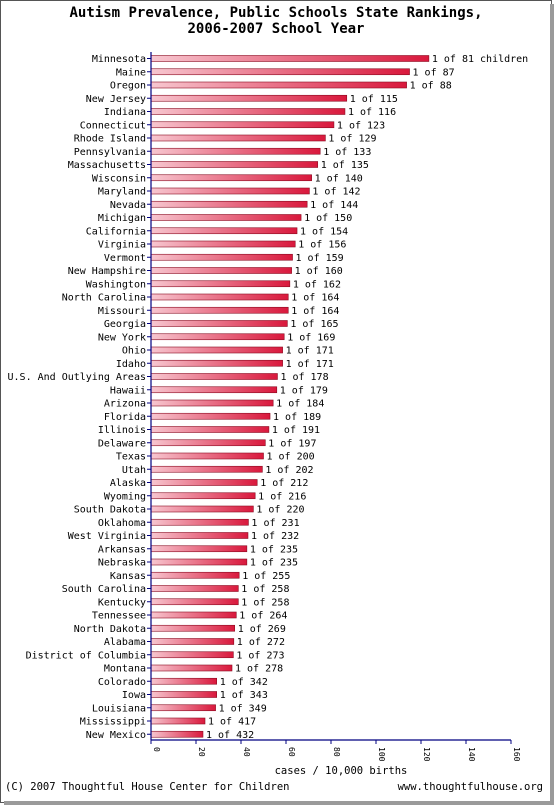  I want to click on x-tick-label: 120, so click(426, 754).